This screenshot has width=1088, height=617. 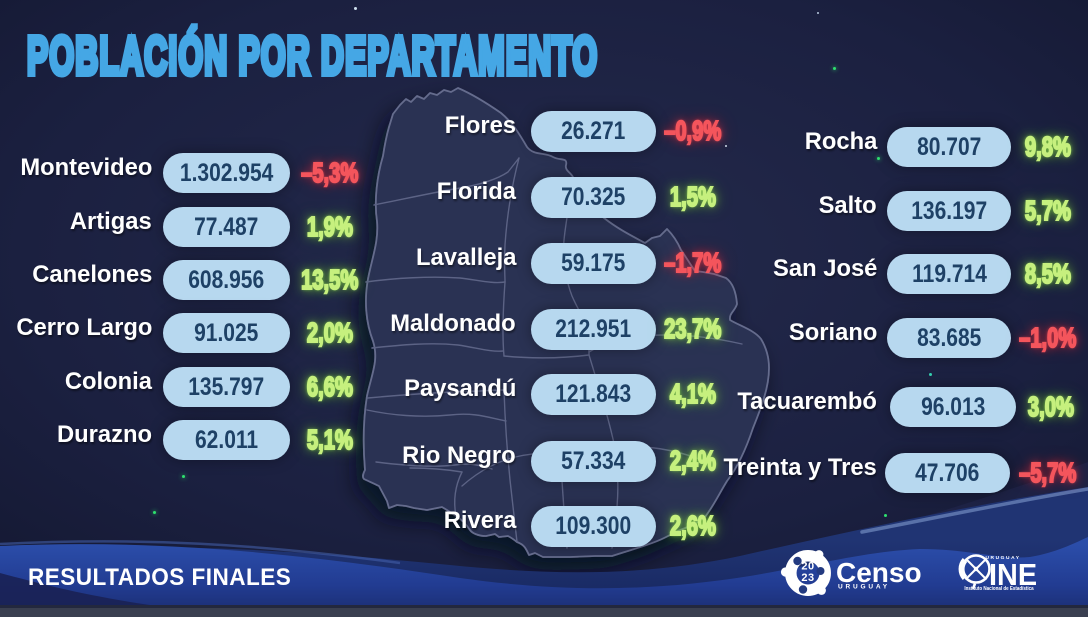 I want to click on svg-text:Instituto Nacional de Estadíst: Instituto Nacional de Estadística, so click(x=999, y=589).